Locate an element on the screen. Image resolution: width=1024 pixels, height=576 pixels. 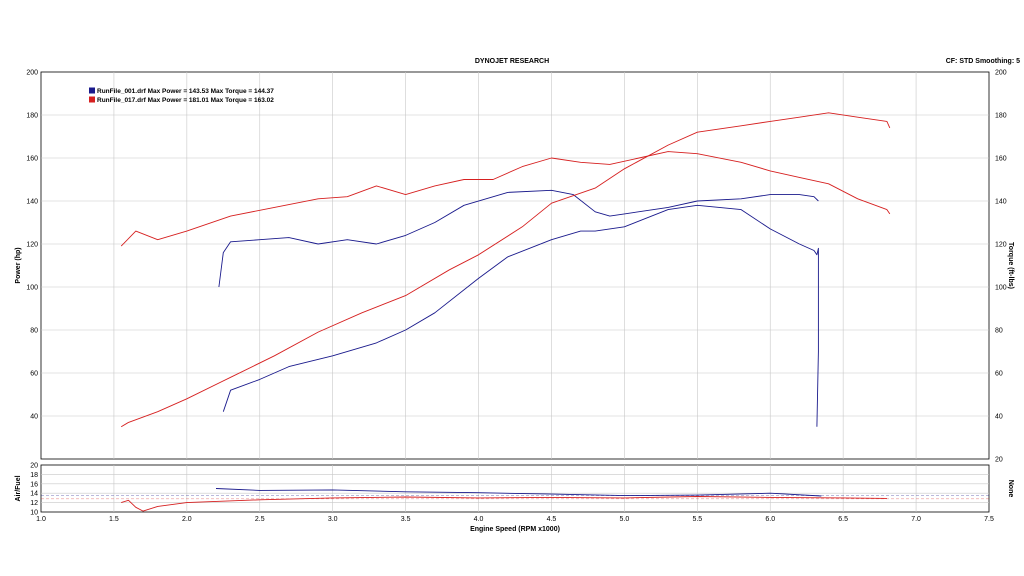
y2-tick-label: 60 is located at coordinates (999, 374).